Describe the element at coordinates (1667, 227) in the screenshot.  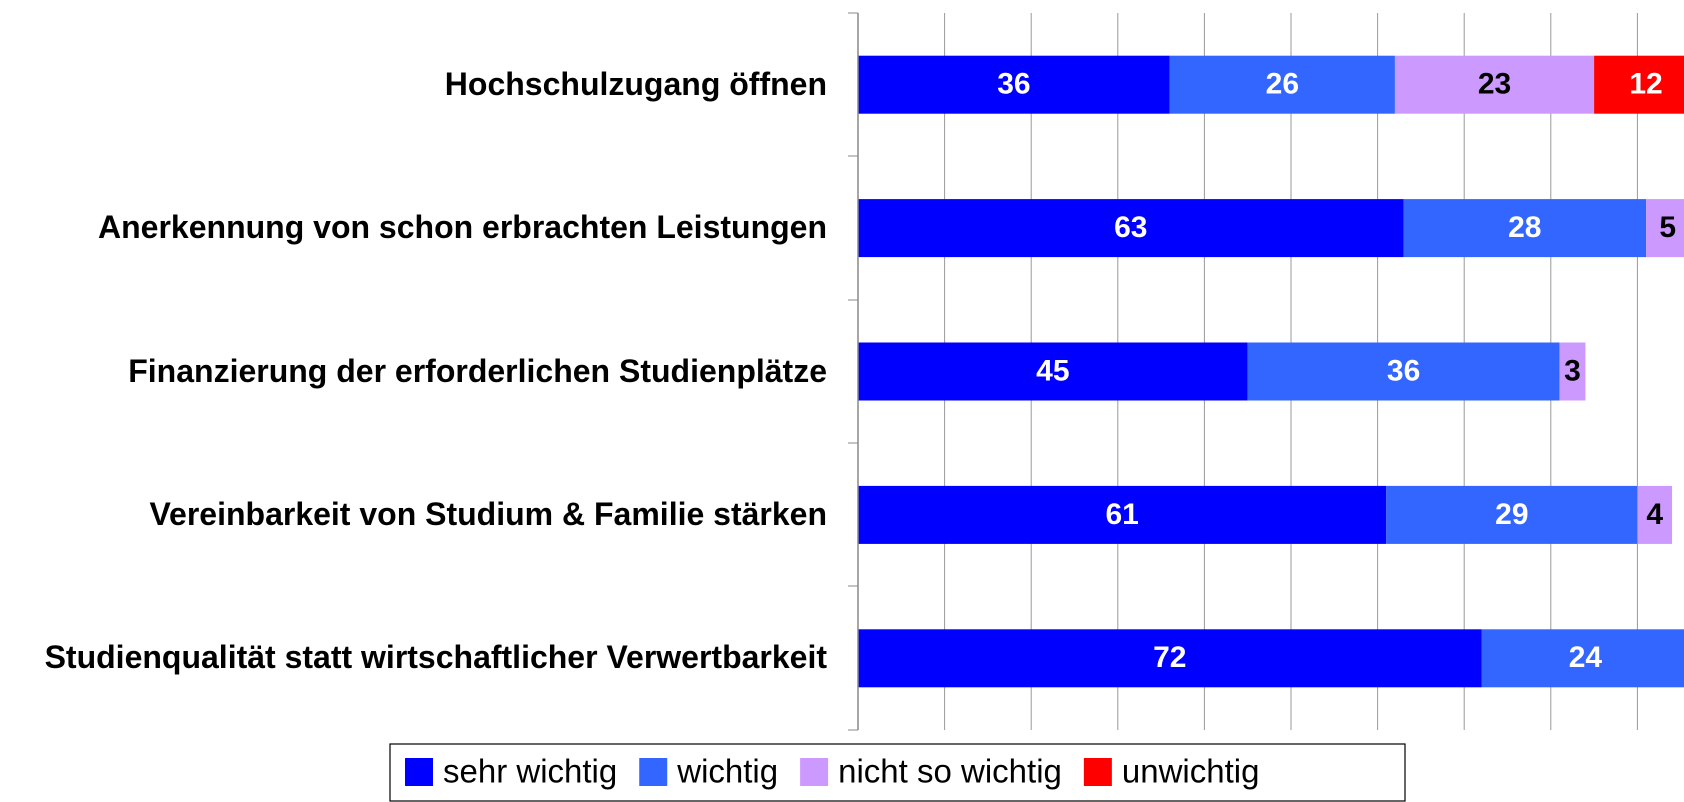
I see `data-label: 5` at that location.